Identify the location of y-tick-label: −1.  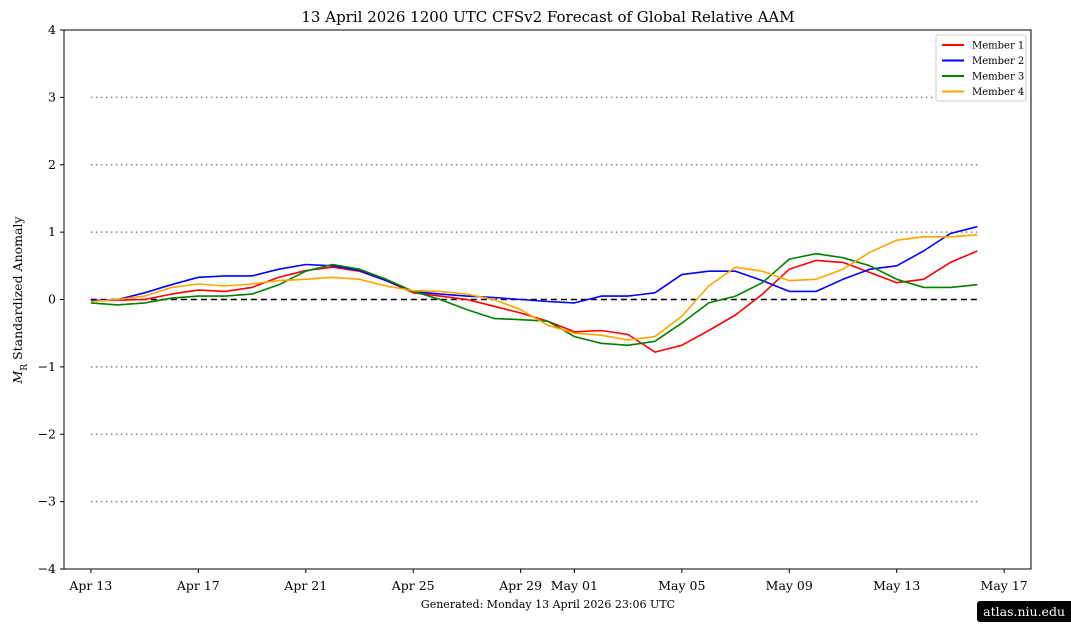
(47, 366).